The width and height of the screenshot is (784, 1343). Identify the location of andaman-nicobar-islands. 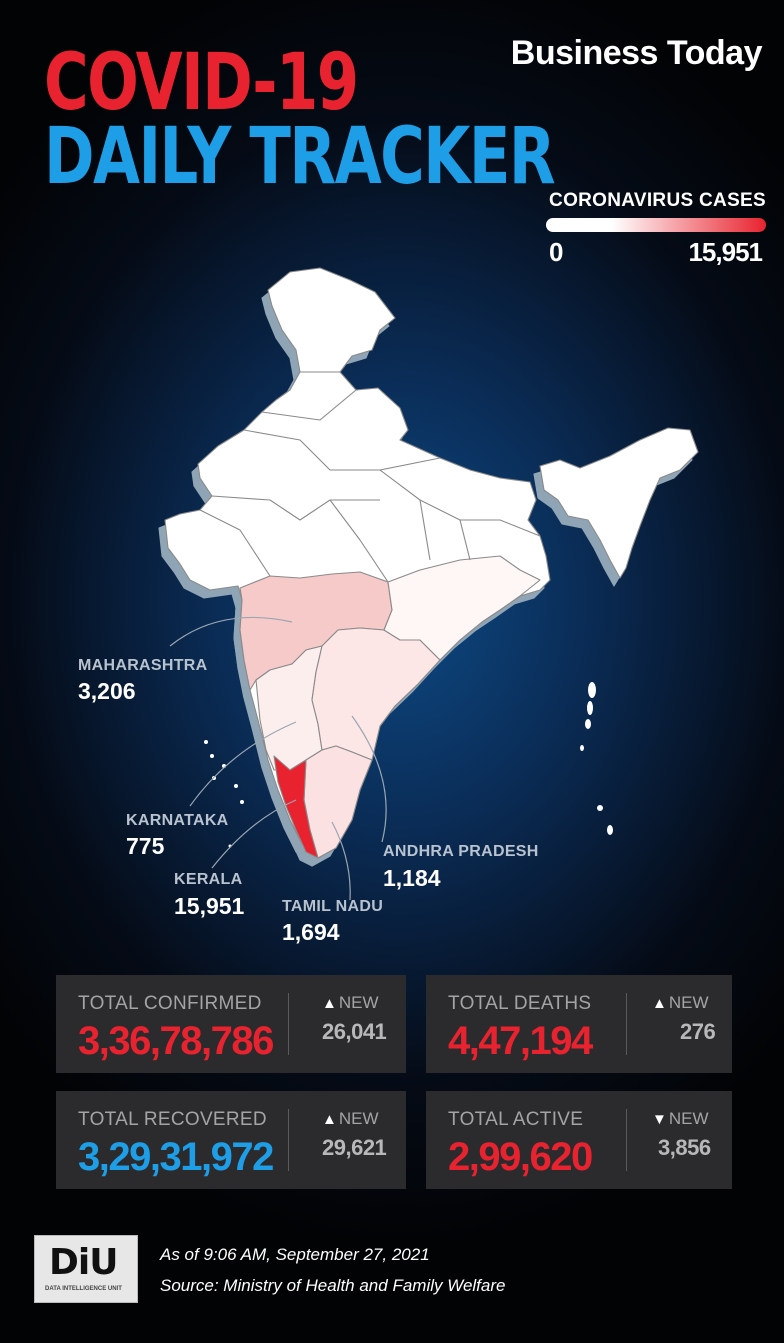
(596, 758).